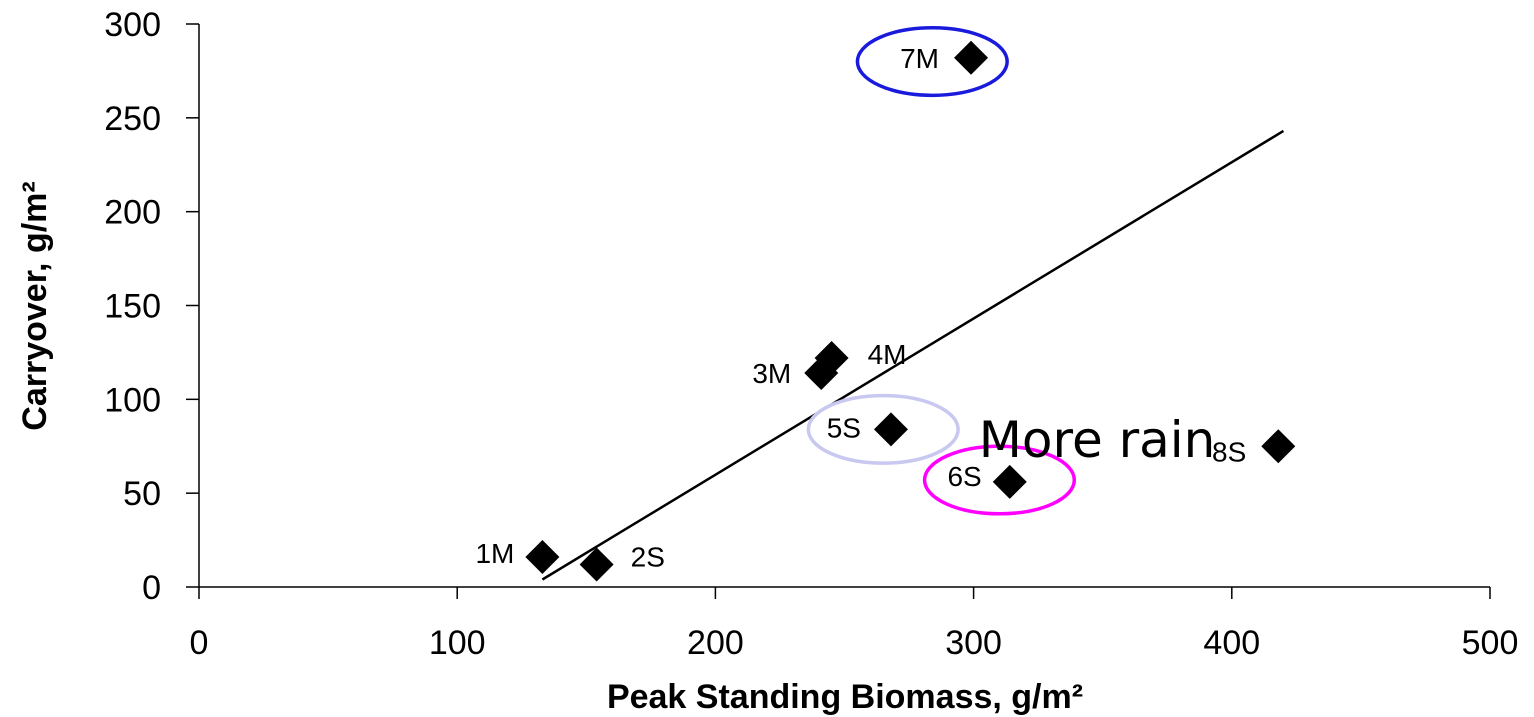 This screenshot has height=717, width=1534. I want to click on x-tick-label: 400, so click(1231, 643).